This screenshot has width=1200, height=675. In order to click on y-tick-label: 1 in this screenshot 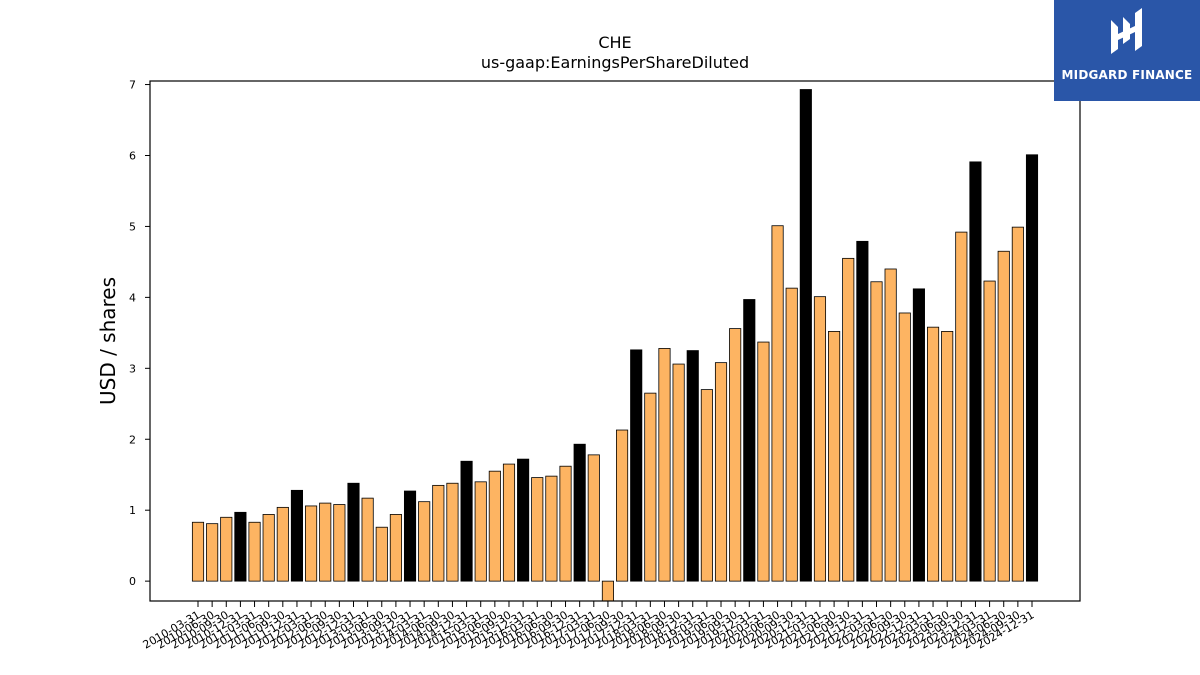, I will do `click(132, 510)`.